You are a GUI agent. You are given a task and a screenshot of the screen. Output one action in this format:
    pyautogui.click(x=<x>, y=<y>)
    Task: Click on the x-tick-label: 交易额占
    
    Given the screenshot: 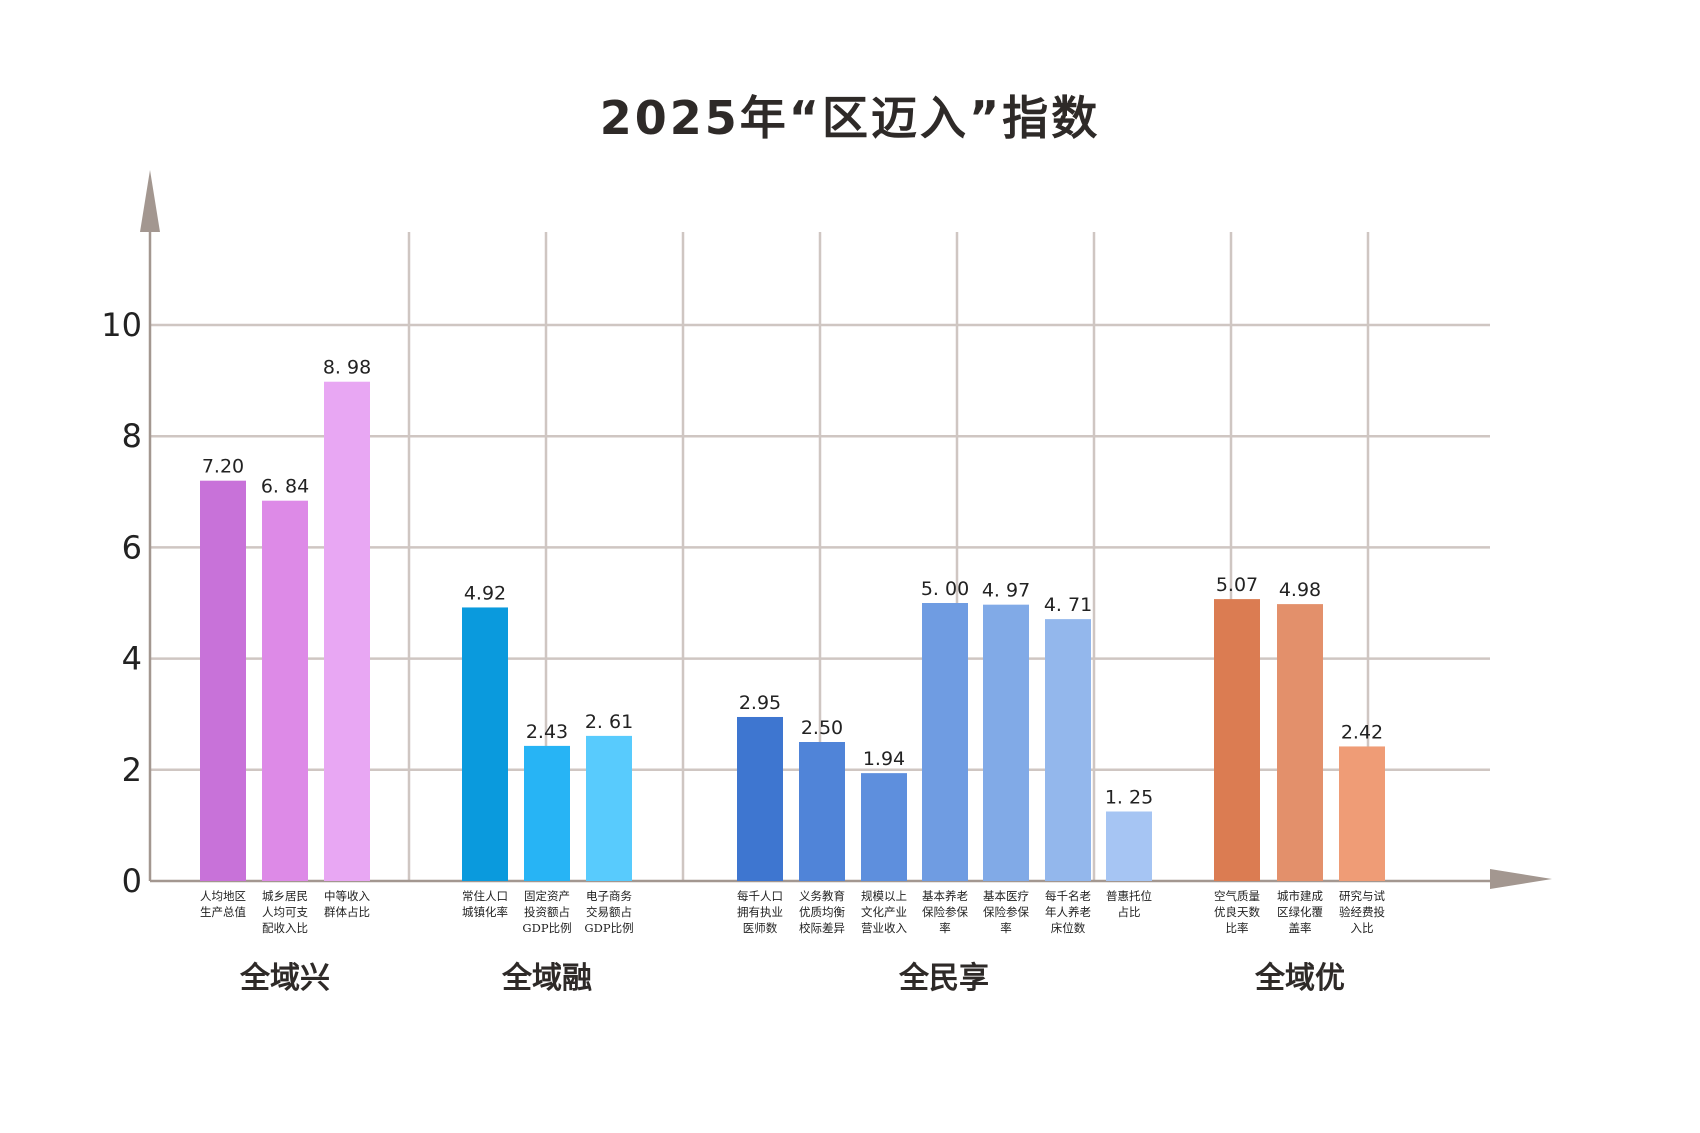 What is the action you would take?
    pyautogui.click(x=609, y=912)
    